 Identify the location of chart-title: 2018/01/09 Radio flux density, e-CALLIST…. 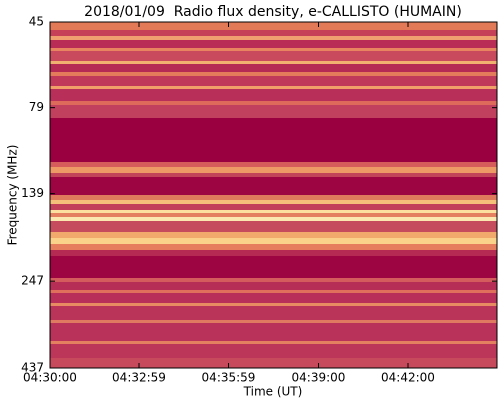
(273, 12).